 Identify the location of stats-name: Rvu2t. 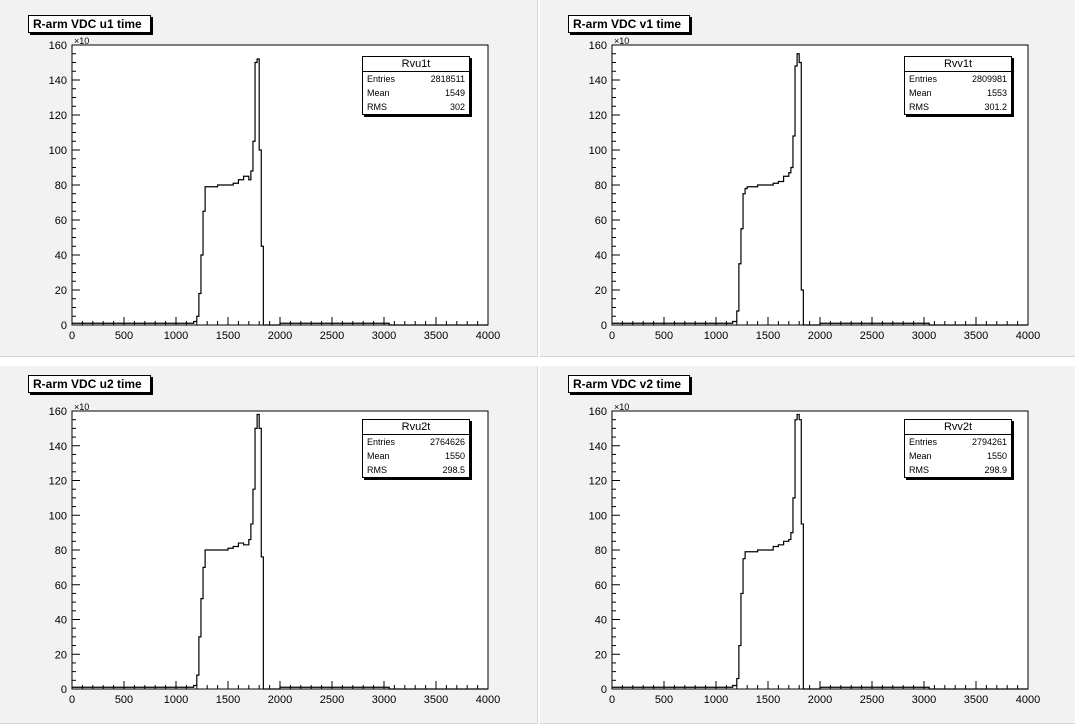
(416, 427).